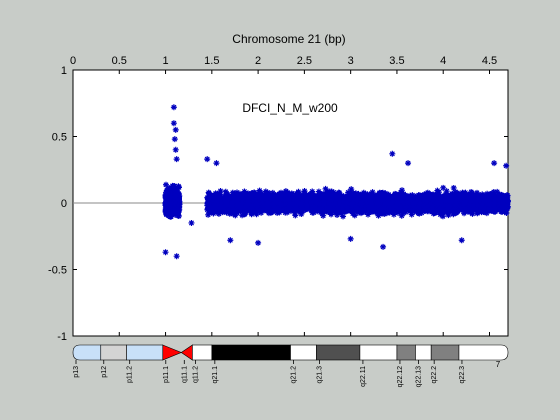 The image size is (560, 420). Describe the element at coordinates (396, 61) in the screenshot. I see `x-tick-label: 3.5` at that location.